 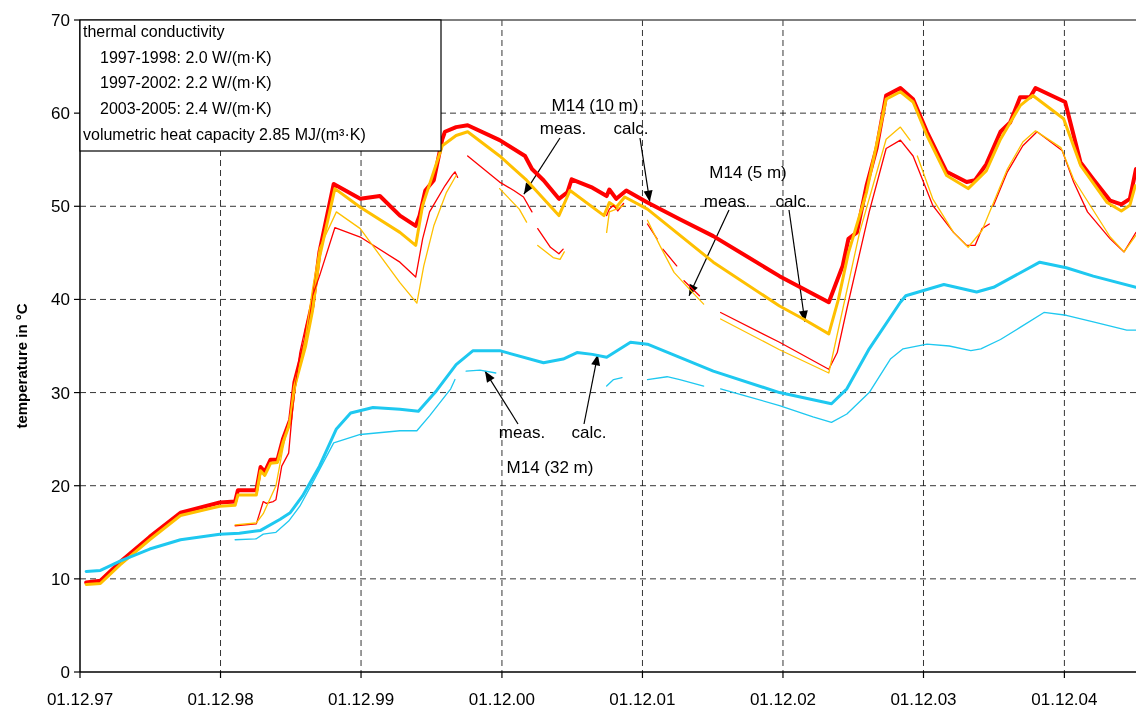 What do you see at coordinates (154, 31) in the screenshot?
I see `annotation: thermal conductivity` at bounding box center [154, 31].